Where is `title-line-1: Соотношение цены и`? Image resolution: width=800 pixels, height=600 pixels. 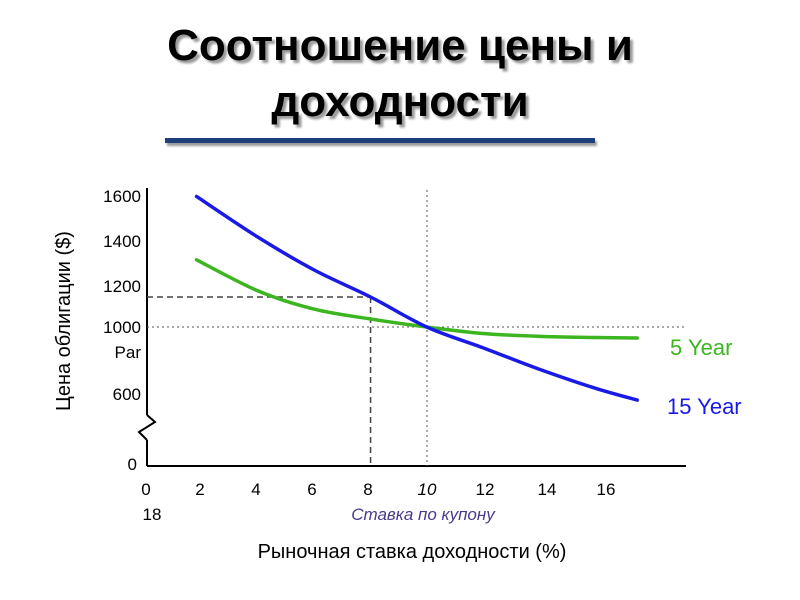
title-line-1: Соотношение цены и is located at coordinates (400, 45).